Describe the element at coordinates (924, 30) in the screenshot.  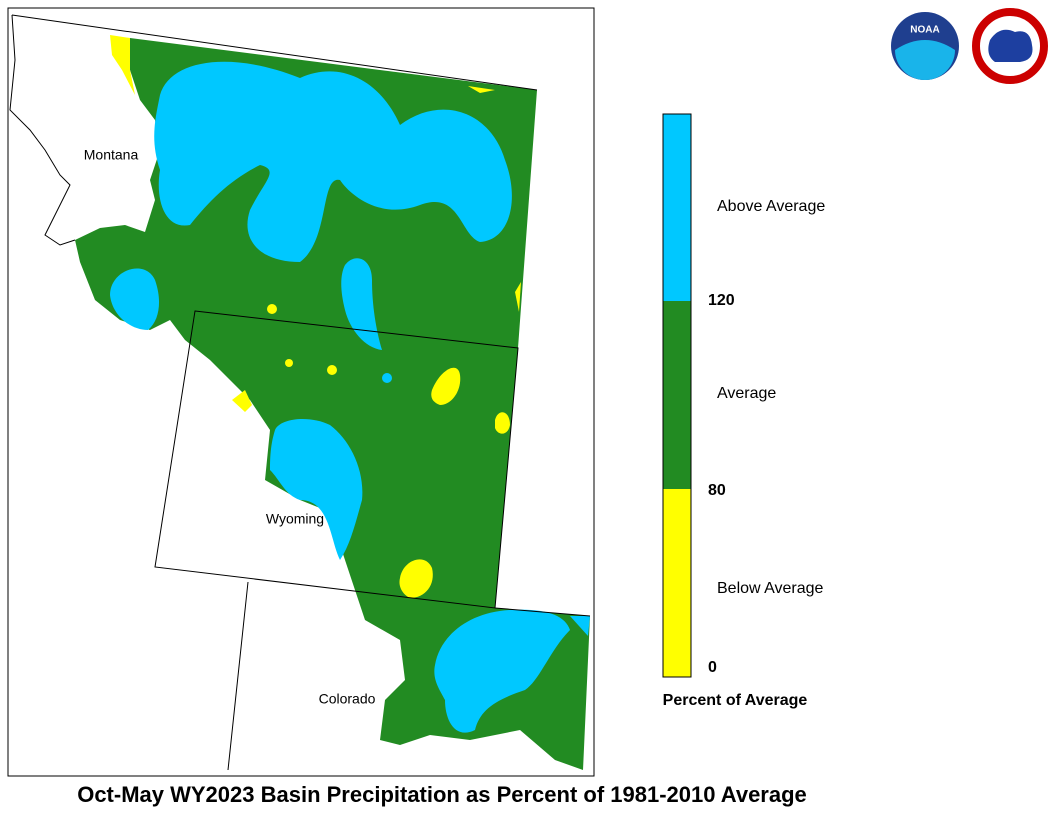
I see `logo-text: NOAA` at that location.